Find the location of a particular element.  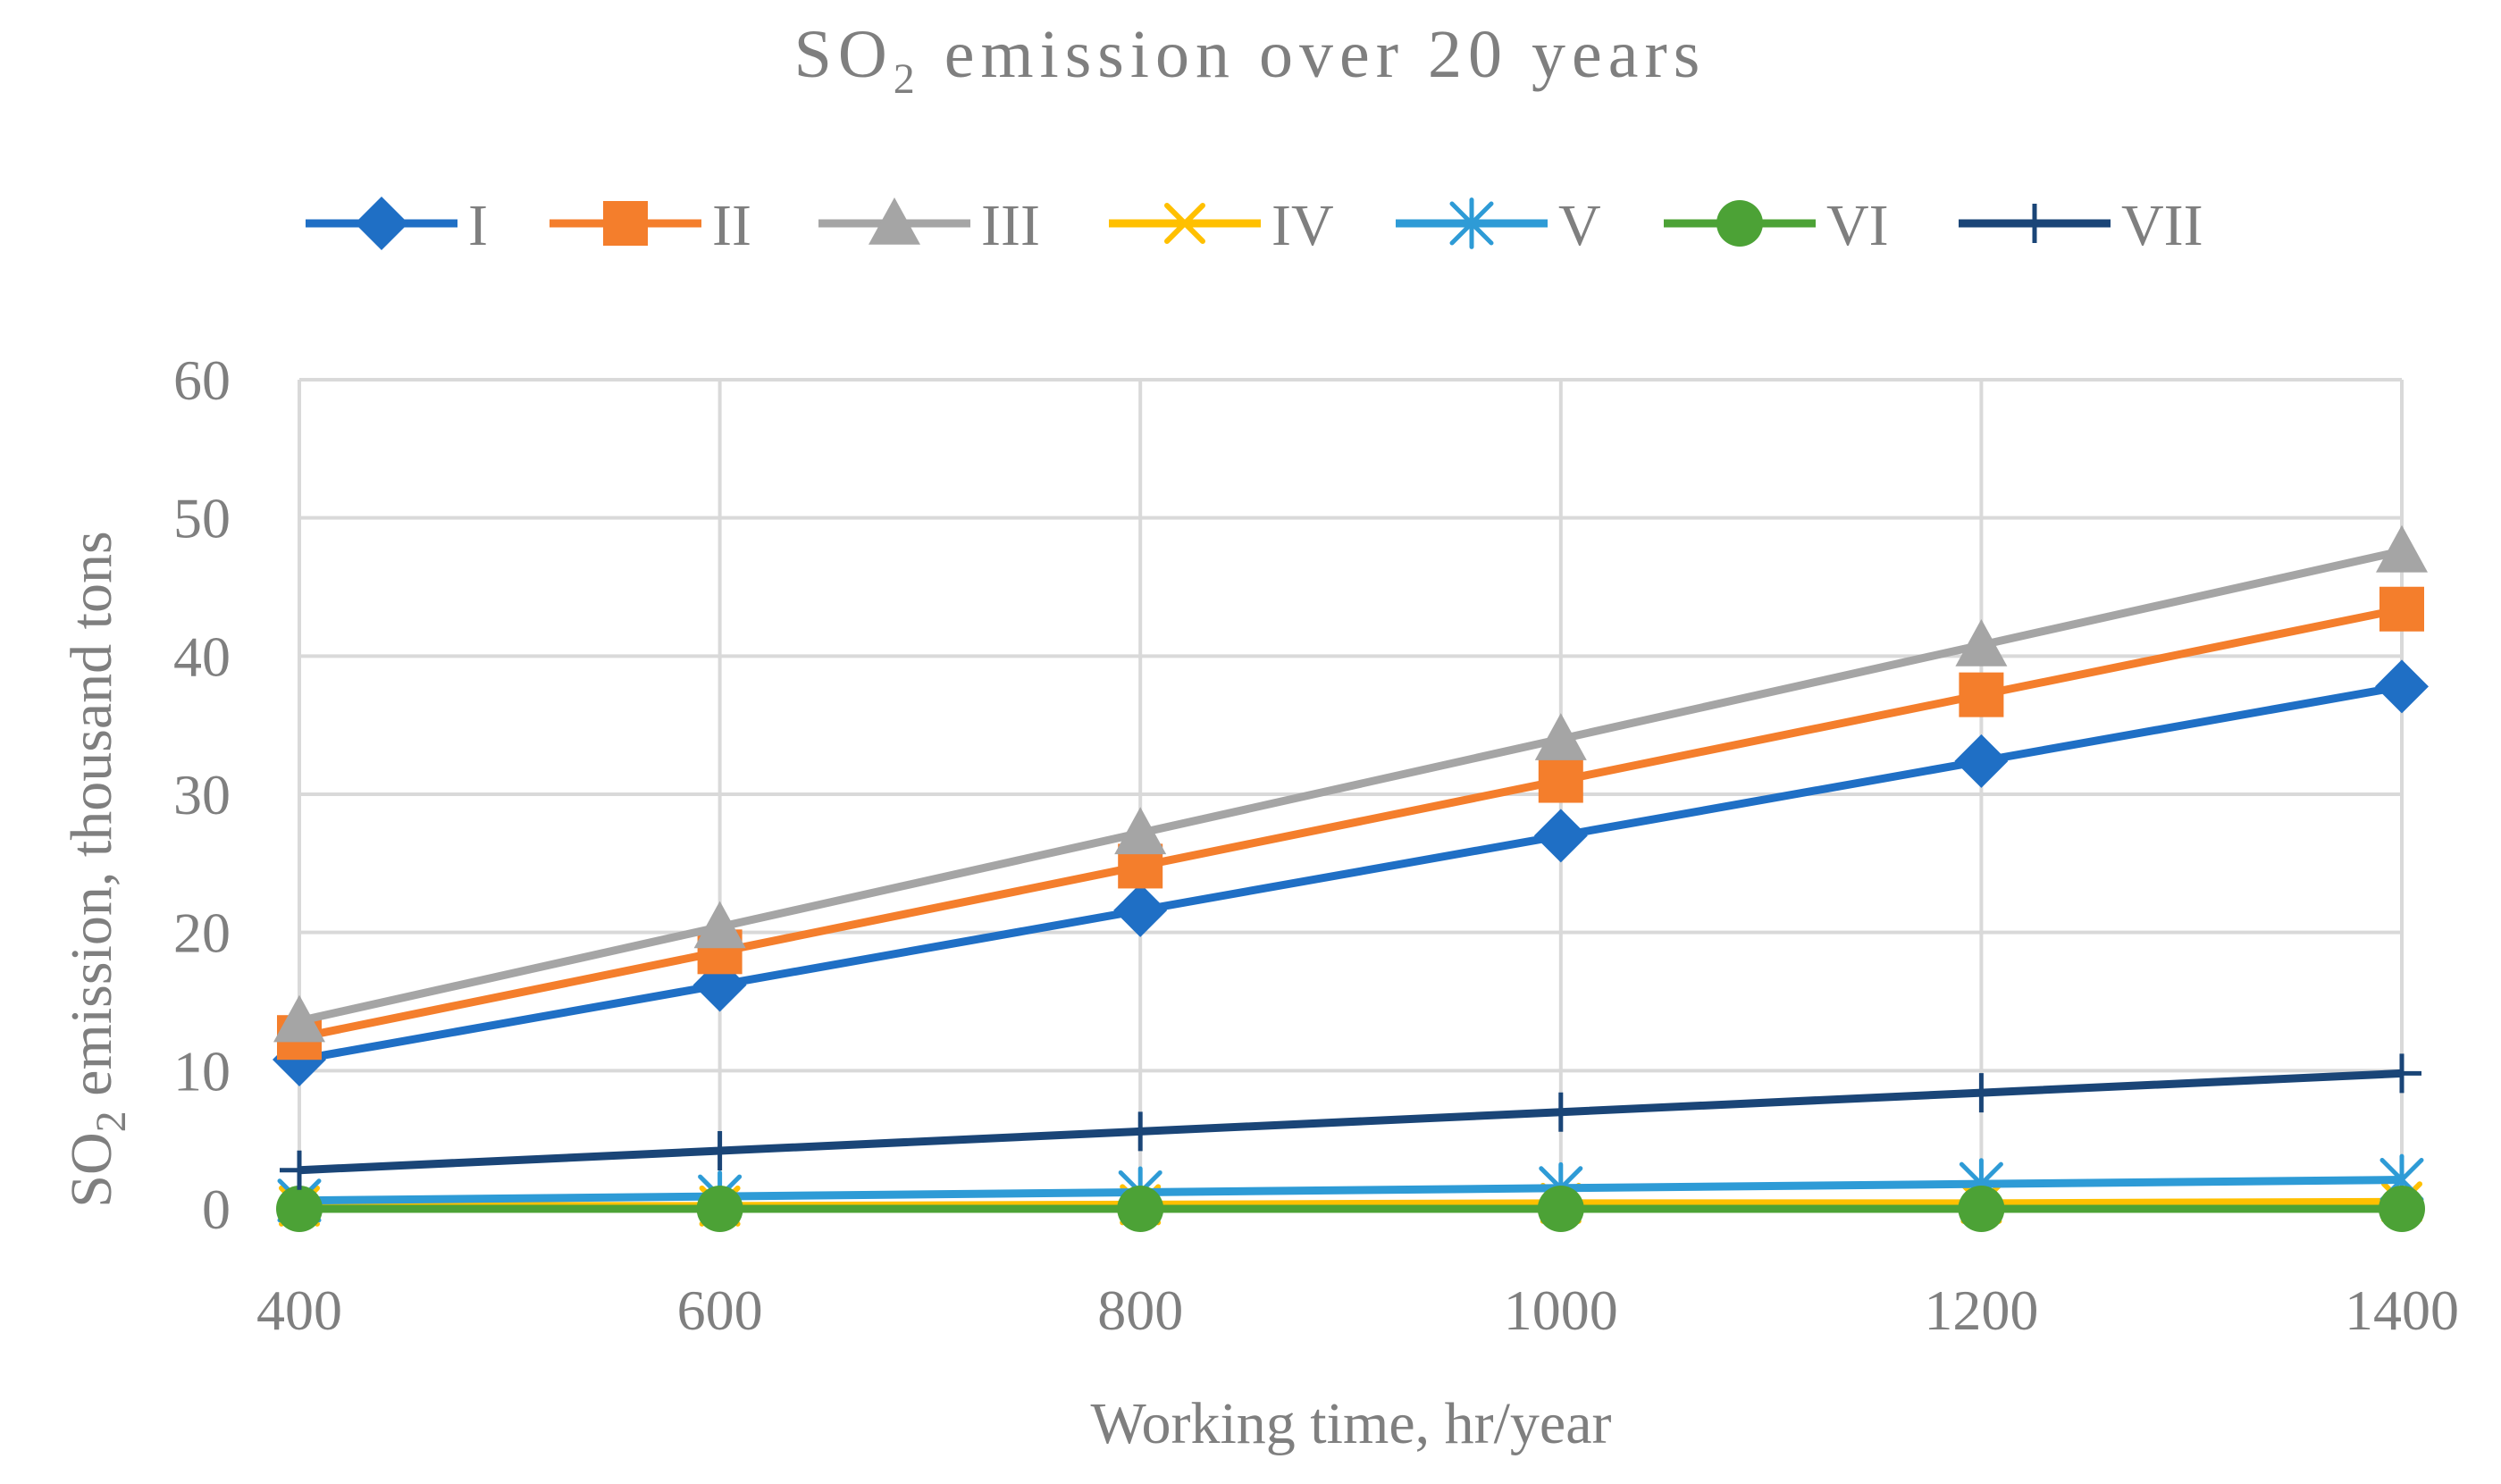

series-line-V is located at coordinates (1350, 1191).